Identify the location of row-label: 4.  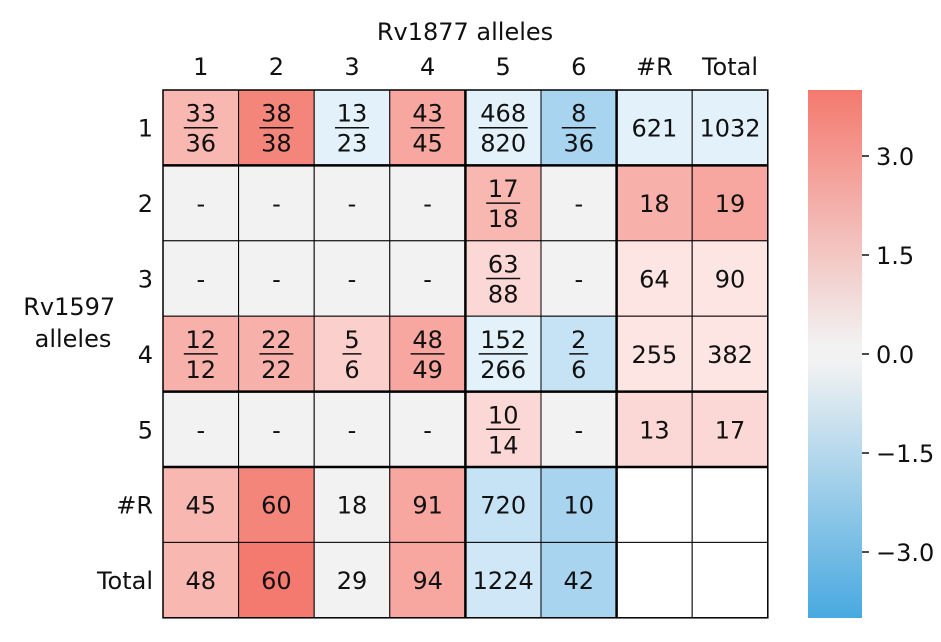
(145, 355).